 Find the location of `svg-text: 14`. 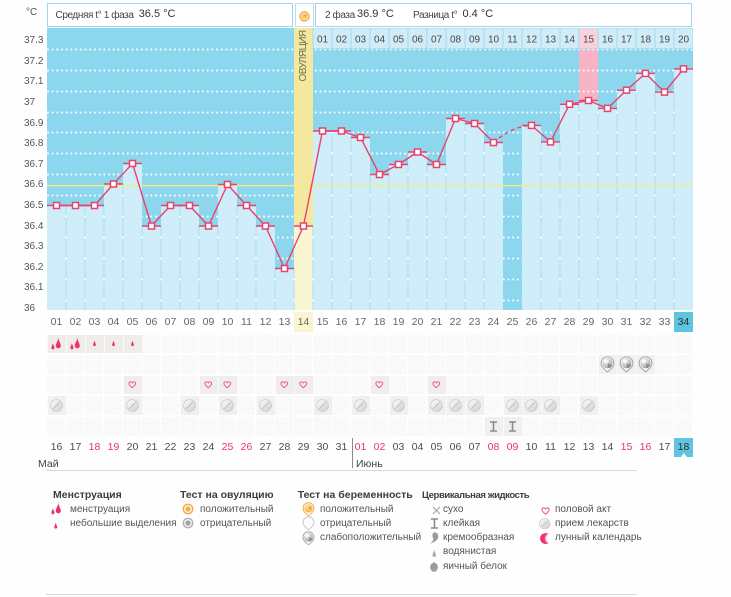

svg-text: 14 is located at coordinates (570, 40).